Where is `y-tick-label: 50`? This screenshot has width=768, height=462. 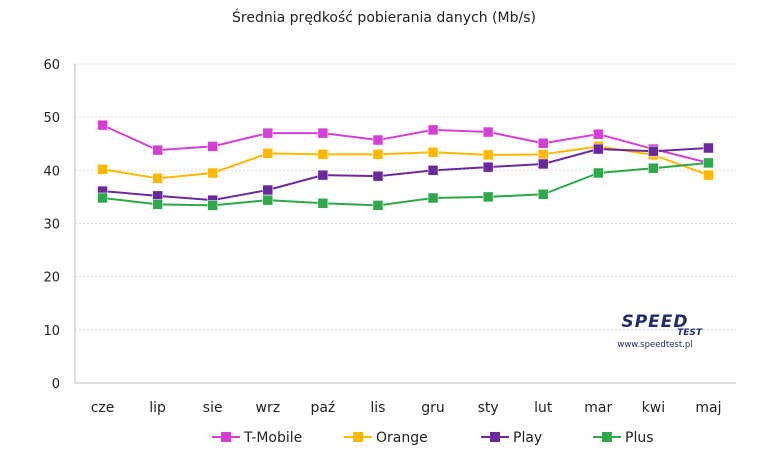
y-tick-label: 50 is located at coordinates (51, 118).